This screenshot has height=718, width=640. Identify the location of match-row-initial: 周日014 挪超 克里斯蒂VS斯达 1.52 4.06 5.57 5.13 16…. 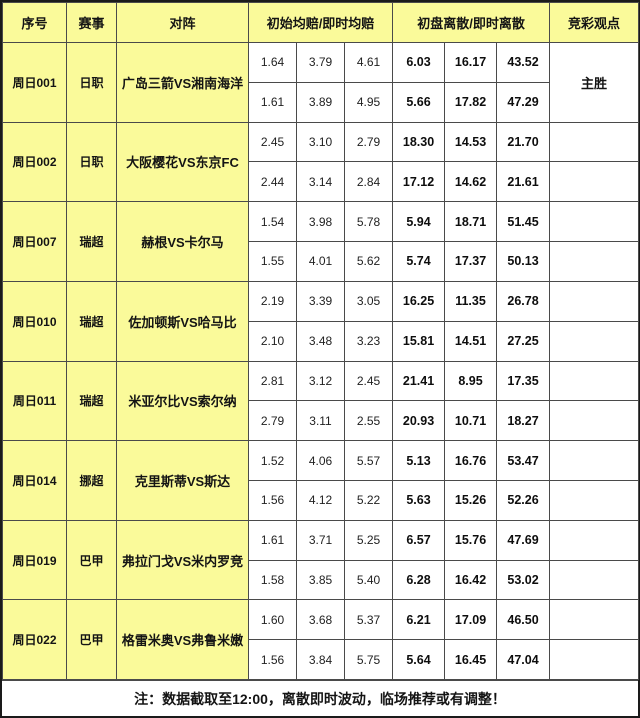
(321, 480).